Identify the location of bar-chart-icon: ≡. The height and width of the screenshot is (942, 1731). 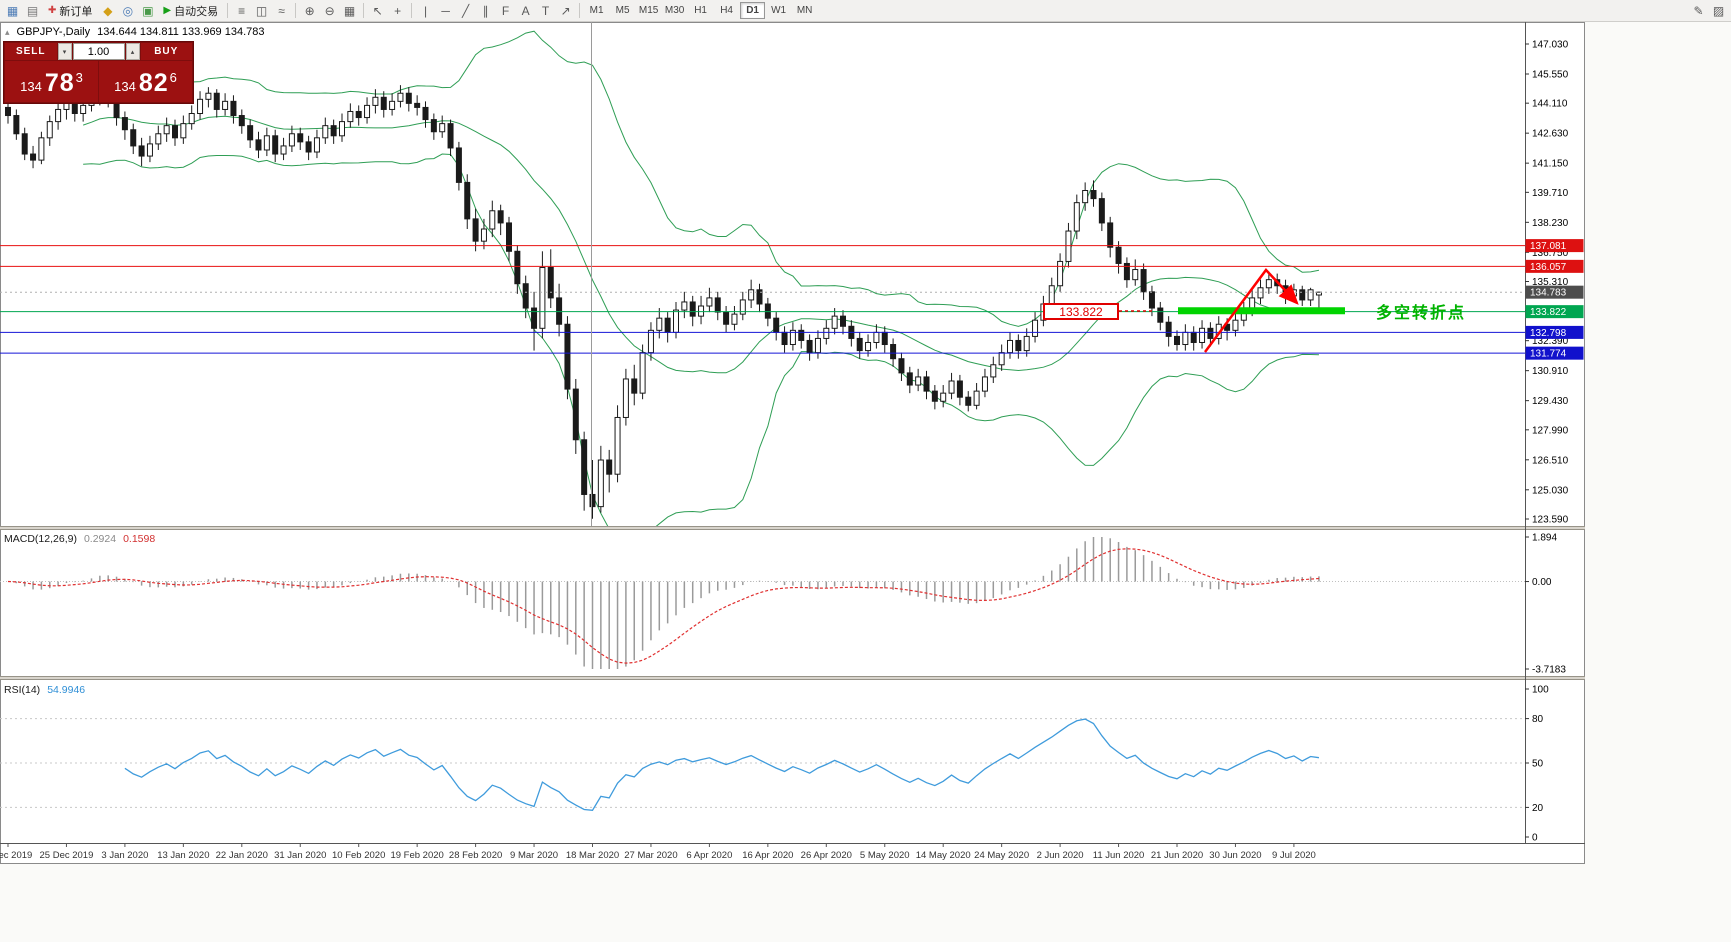
(242, 10).